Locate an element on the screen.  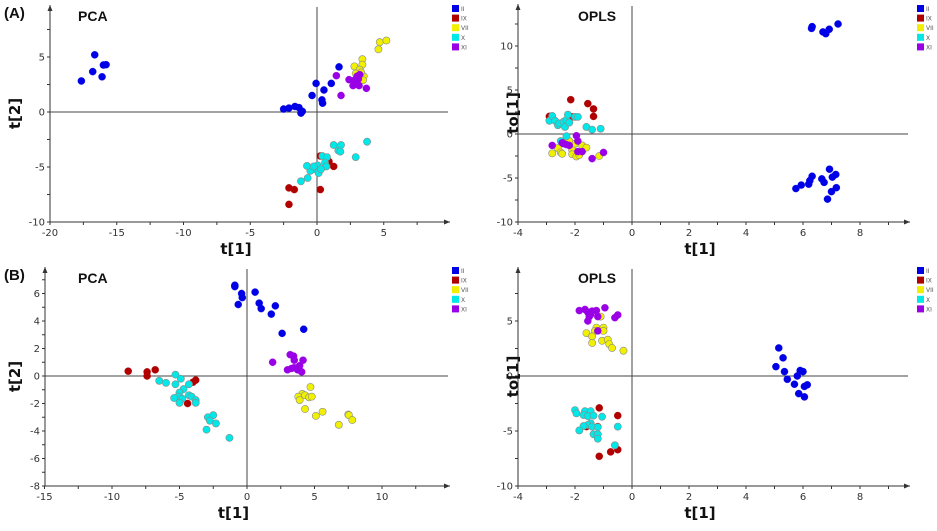
panel-label-a: (A) is located at coordinates (14, 13).